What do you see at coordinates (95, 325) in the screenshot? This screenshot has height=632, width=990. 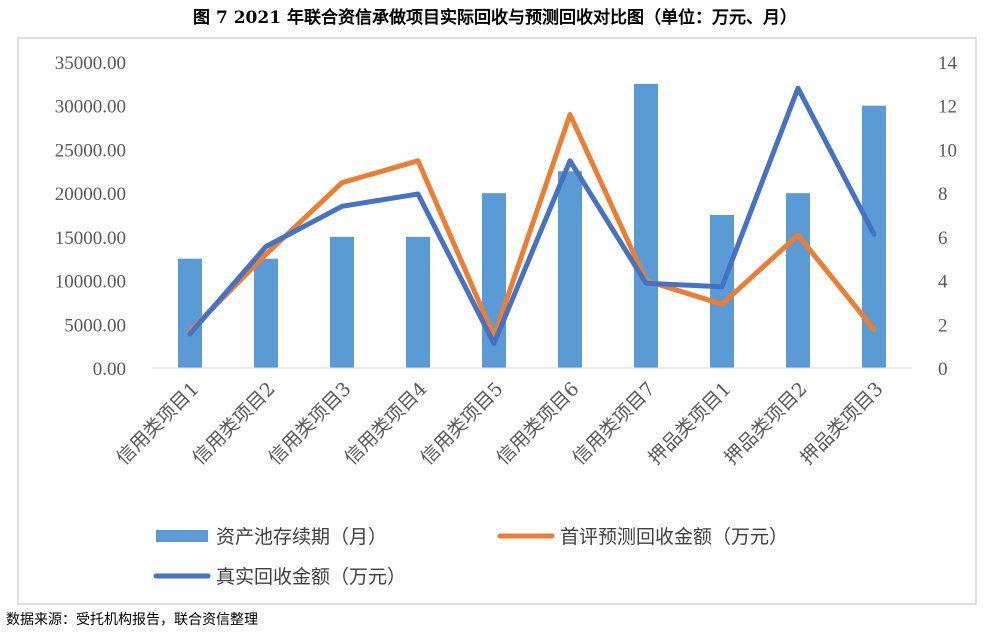 I see `left-axis-tick-label: 5000.00` at bounding box center [95, 325].